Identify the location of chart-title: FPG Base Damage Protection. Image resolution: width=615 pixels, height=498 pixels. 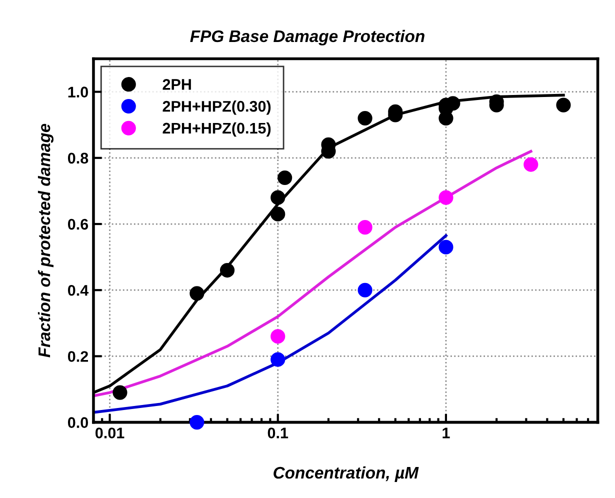
(307, 38).